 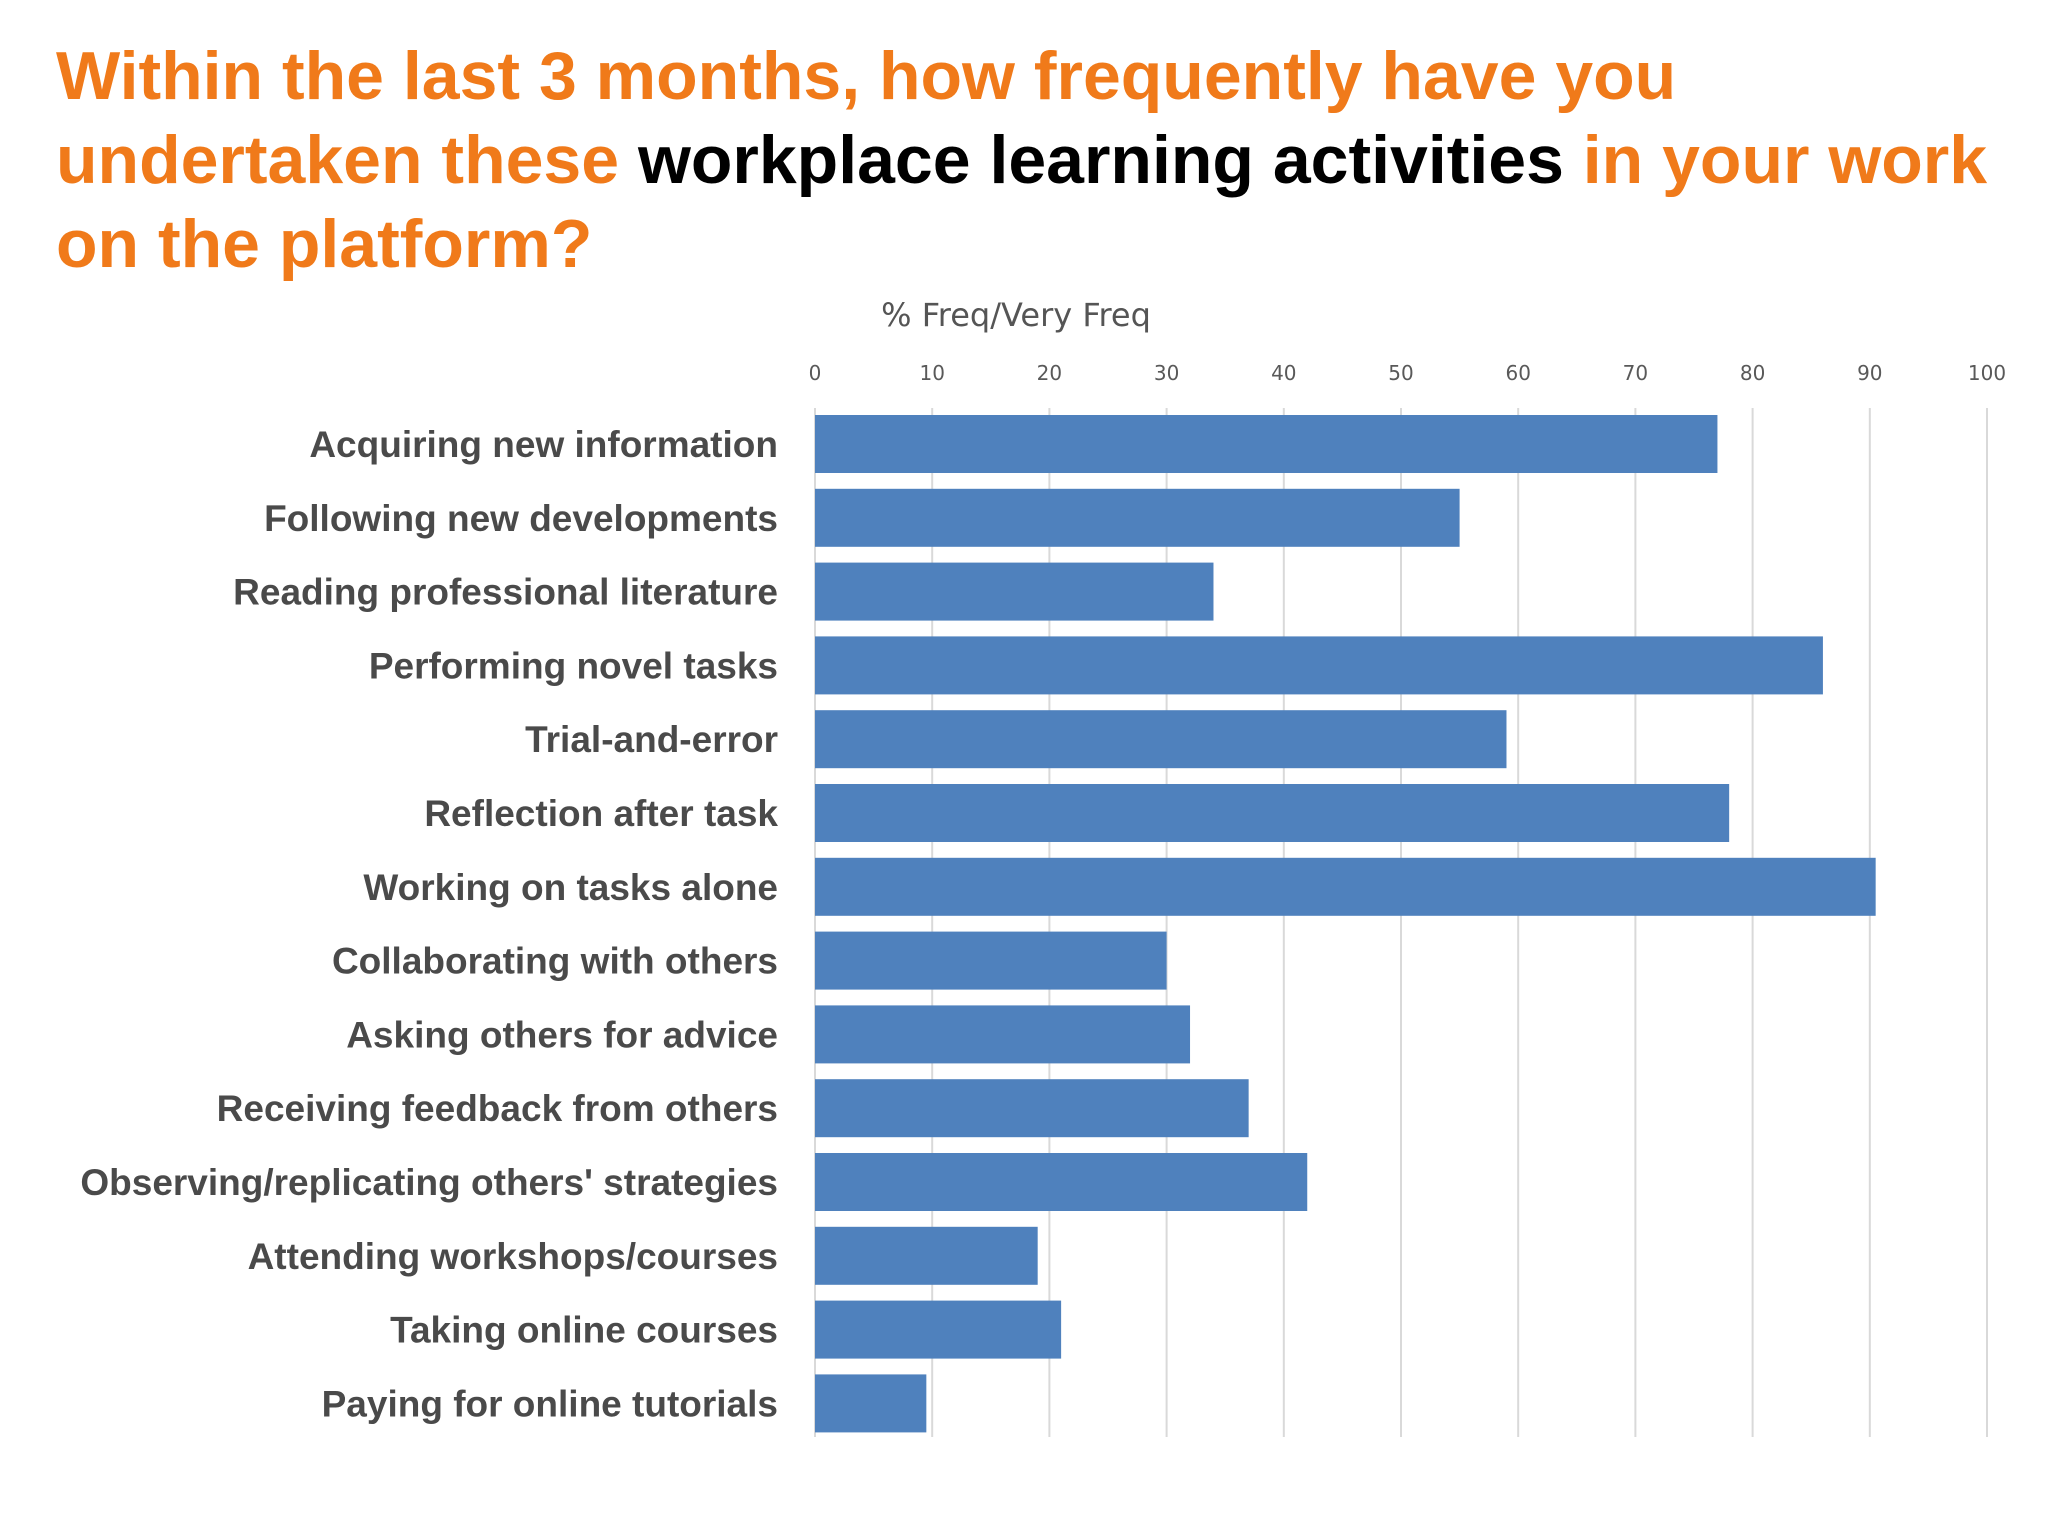 What do you see at coordinates (570, 887) in the screenshot?
I see `category-label: Working on tasks alone` at bounding box center [570, 887].